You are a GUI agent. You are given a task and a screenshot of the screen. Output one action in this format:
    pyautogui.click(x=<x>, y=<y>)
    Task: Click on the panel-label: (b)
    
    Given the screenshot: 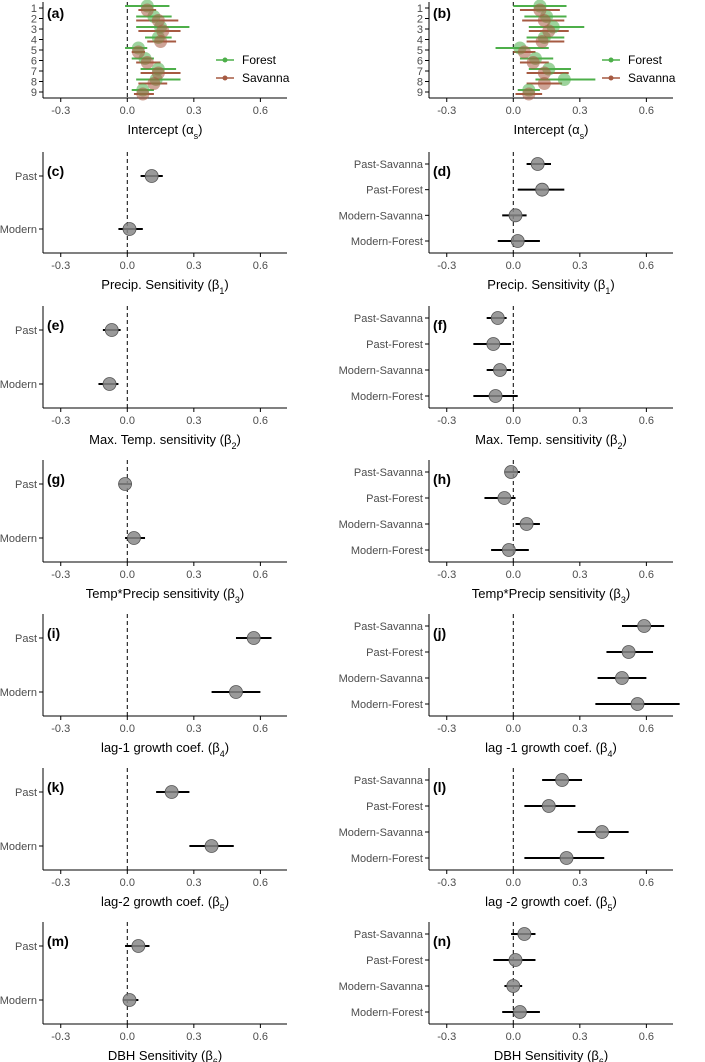 What is the action you would take?
    pyautogui.click(x=442, y=13)
    